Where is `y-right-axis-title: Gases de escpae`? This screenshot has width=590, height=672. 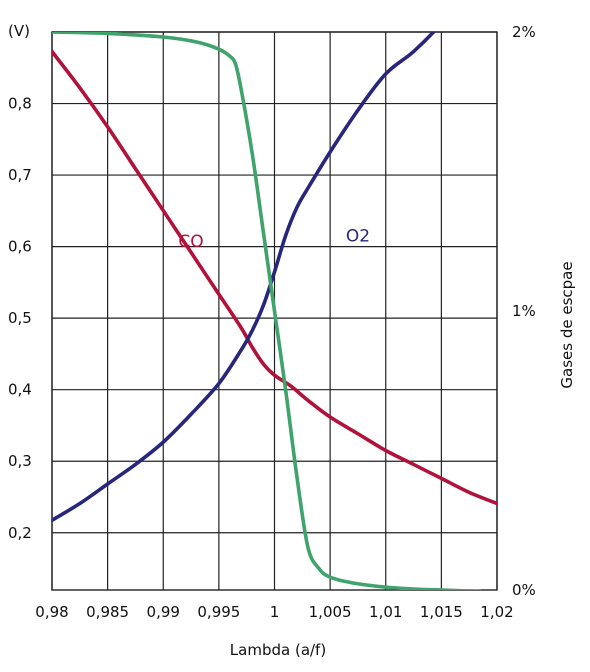 y-right-axis-title: Gases de escpae is located at coordinates (567, 324).